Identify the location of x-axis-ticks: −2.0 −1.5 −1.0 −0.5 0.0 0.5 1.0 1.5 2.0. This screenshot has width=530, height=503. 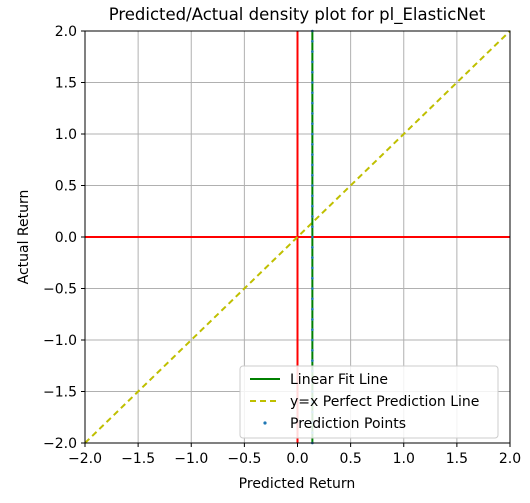
(294, 455).